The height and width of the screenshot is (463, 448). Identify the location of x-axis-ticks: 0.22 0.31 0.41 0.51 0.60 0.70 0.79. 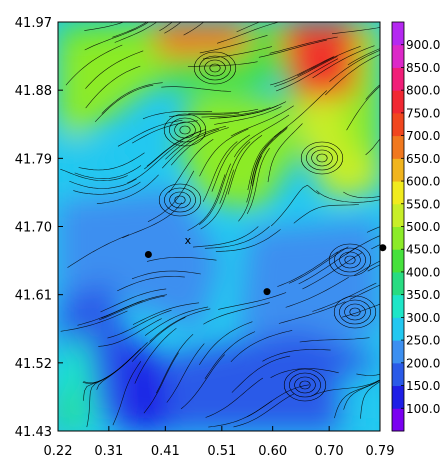
(219, 442).